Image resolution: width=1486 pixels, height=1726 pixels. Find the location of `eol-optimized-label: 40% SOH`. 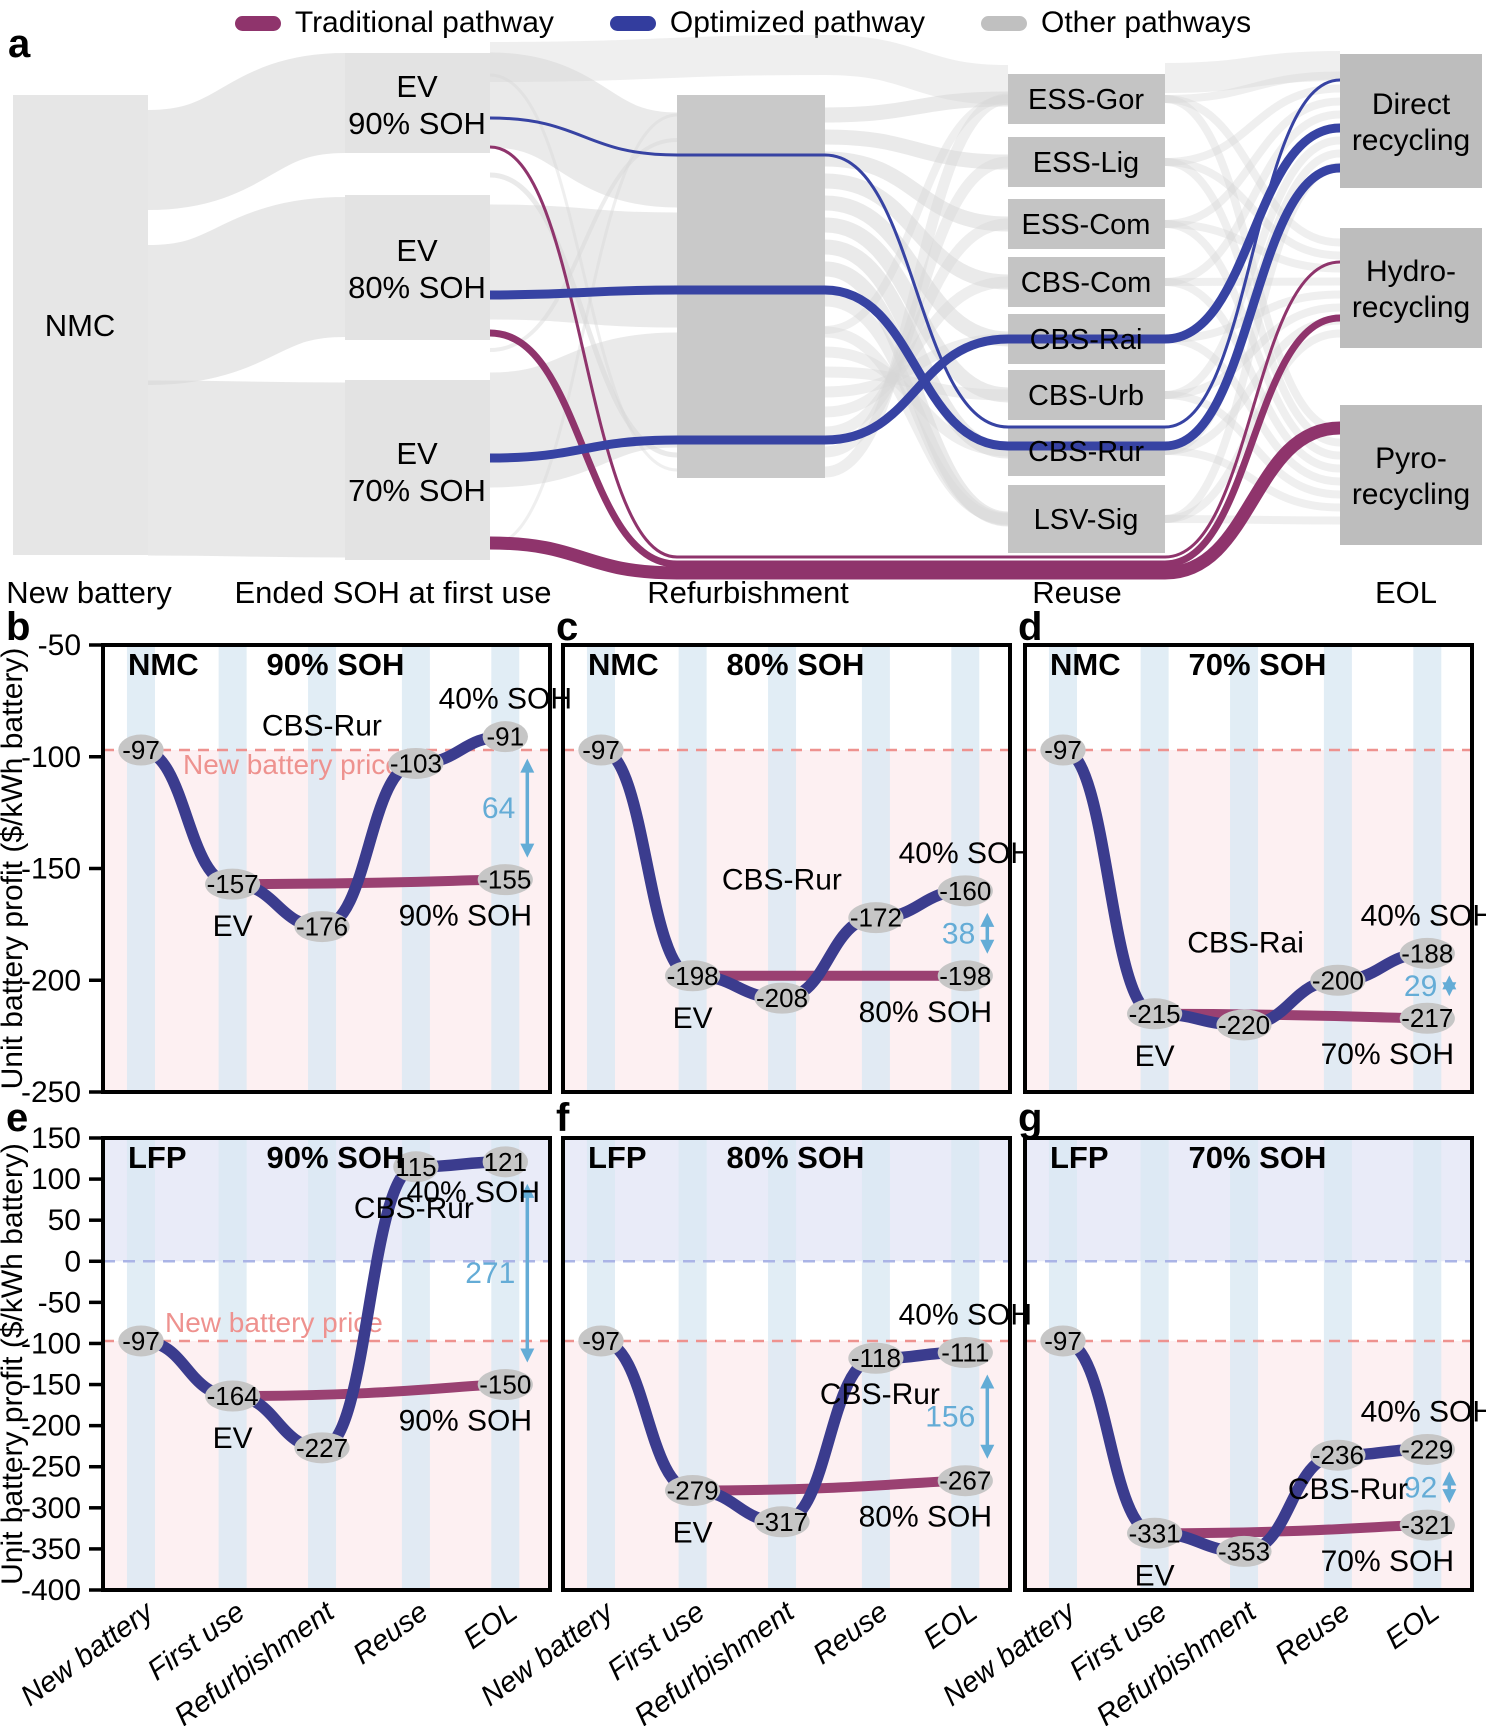

eol-optimized-label: 40% SOH is located at coordinates (473, 1192).